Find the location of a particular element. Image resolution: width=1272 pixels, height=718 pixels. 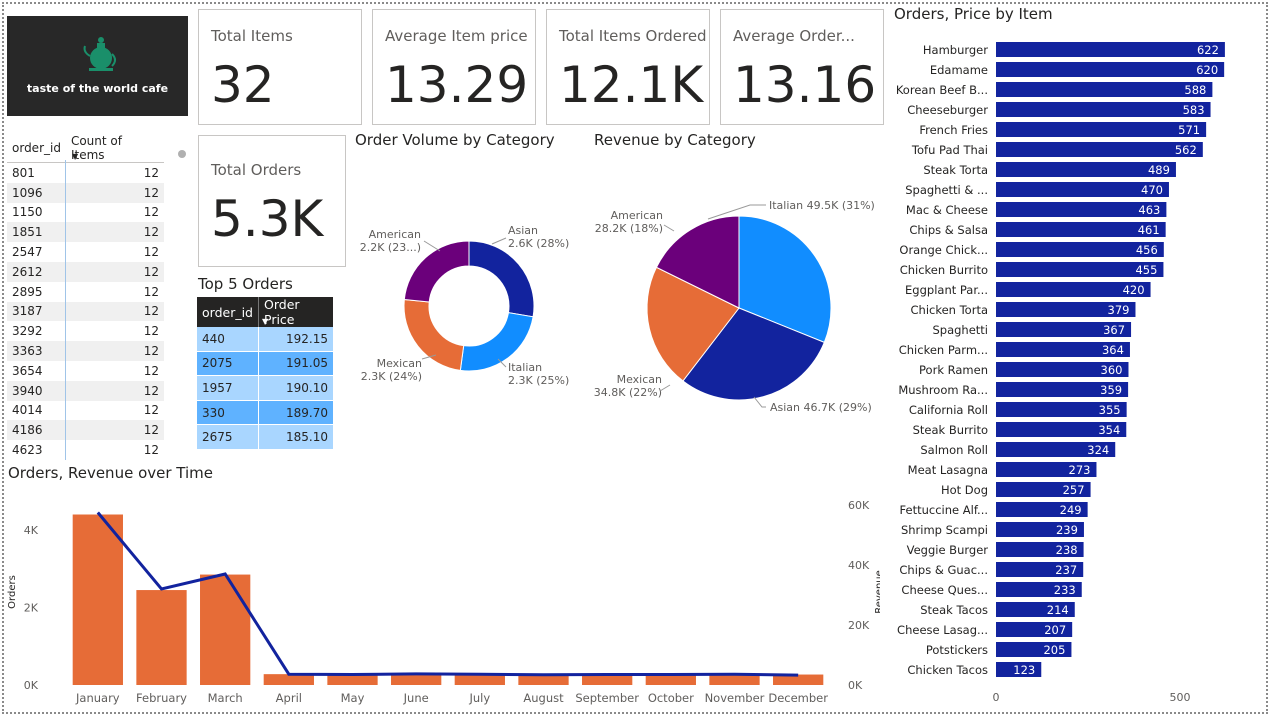

data-label: 379 is located at coordinates (1119, 310).